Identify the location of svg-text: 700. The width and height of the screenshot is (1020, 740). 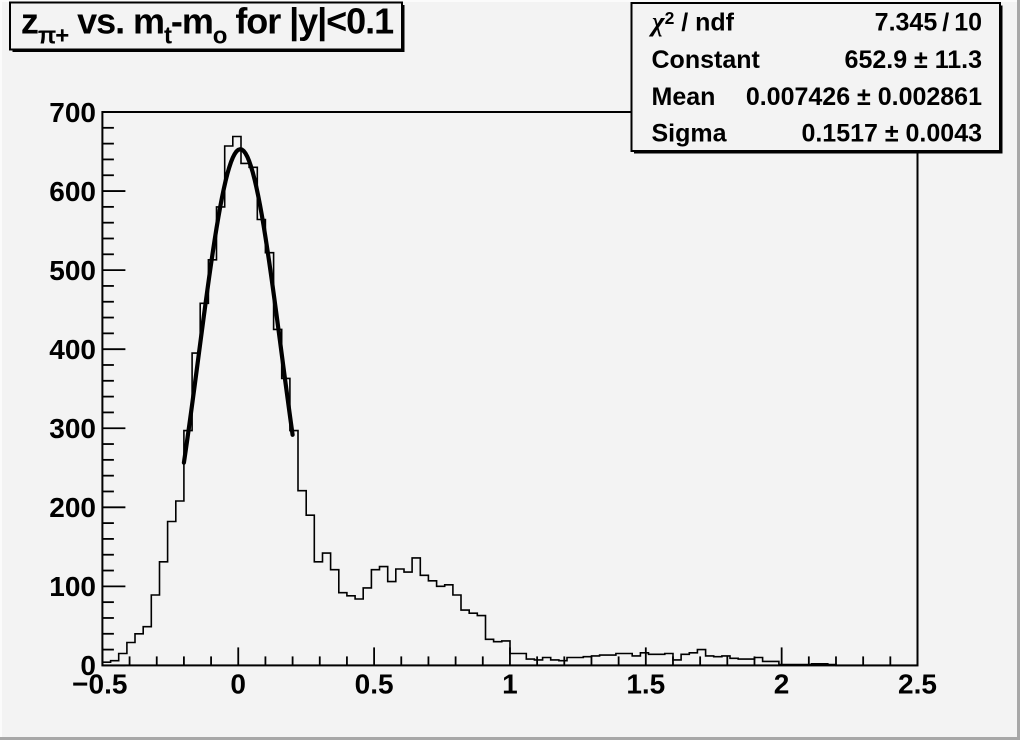
(72, 112).